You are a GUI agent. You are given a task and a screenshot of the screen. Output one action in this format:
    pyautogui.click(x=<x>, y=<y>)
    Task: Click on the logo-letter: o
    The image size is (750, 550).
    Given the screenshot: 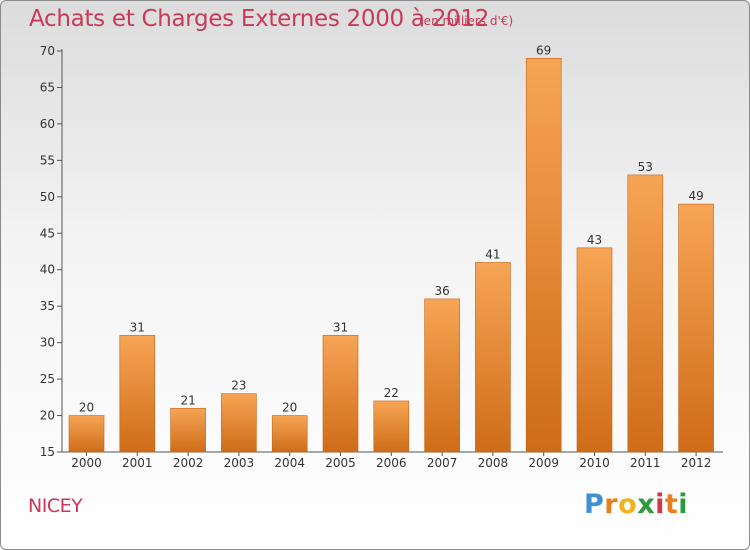 What is the action you would take?
    pyautogui.click(x=628, y=504)
    